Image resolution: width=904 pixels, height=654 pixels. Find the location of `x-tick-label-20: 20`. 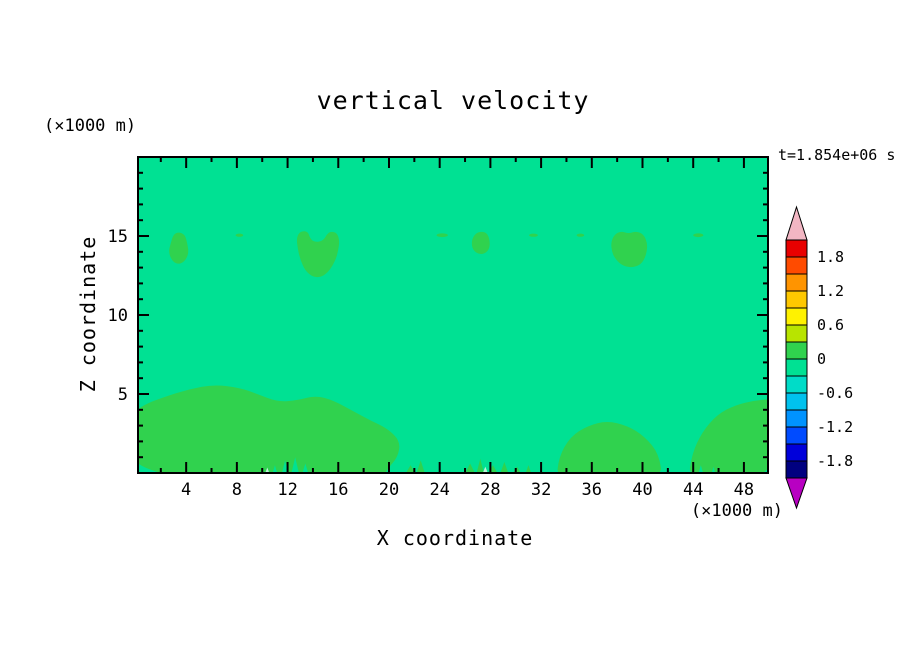

x-tick-label-20: 20 is located at coordinates (389, 490).